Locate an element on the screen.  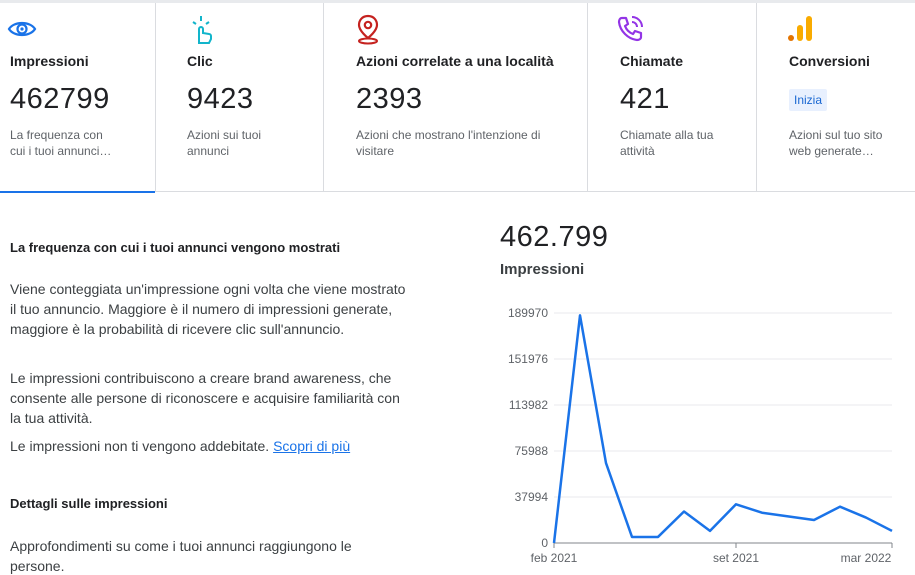
y-tick-label: 37994 is located at coordinates (532, 497).